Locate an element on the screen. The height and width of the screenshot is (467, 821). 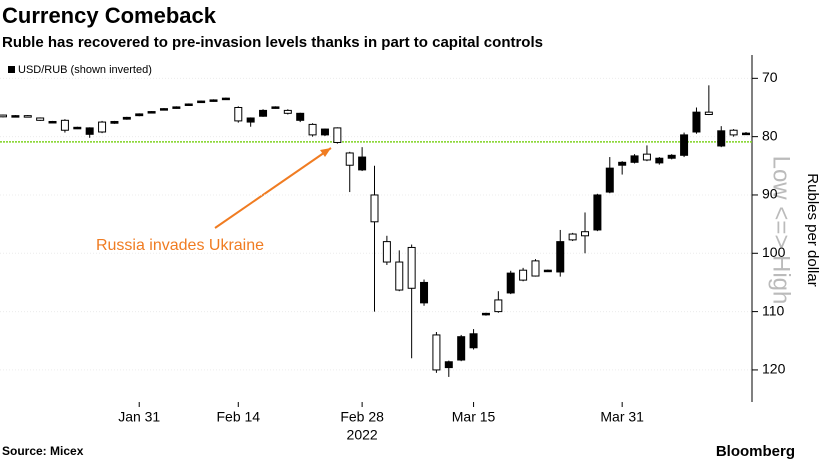
x-tick-label: Jan 31 is located at coordinates (139, 417).